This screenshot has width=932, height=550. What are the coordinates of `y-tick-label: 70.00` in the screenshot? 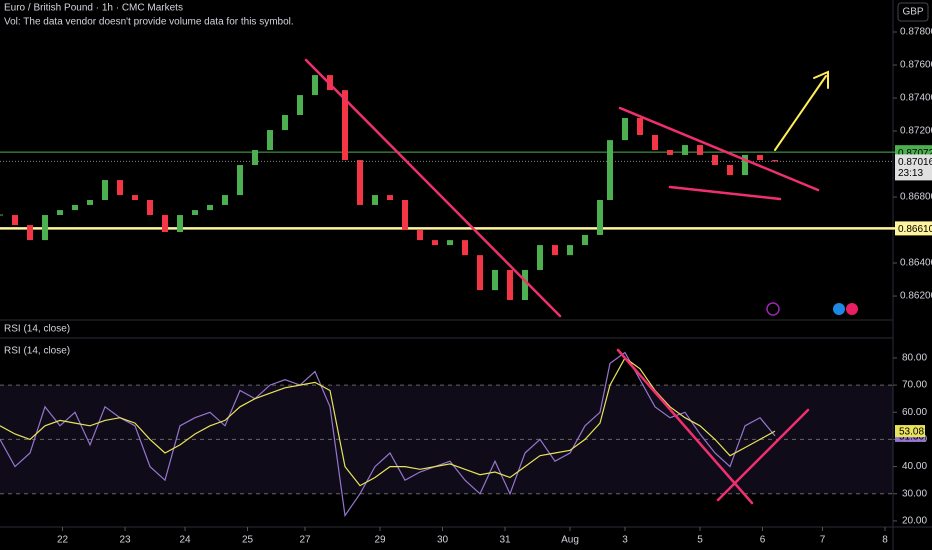 It's located at (914, 385).